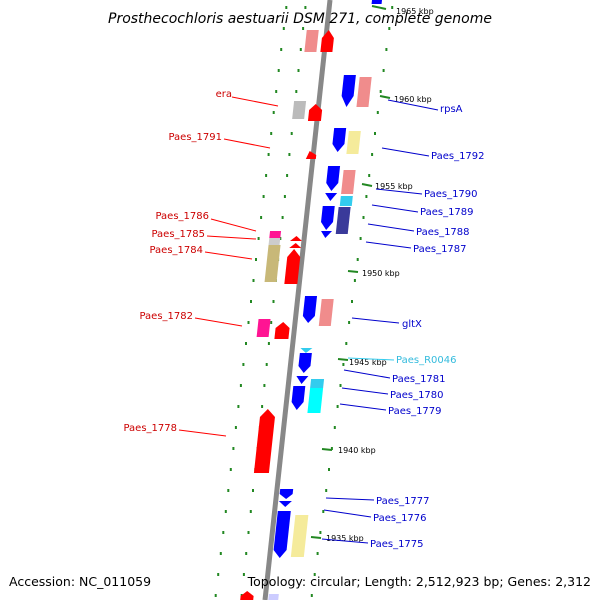  I want to click on genome-backbone, so click(297, 300).